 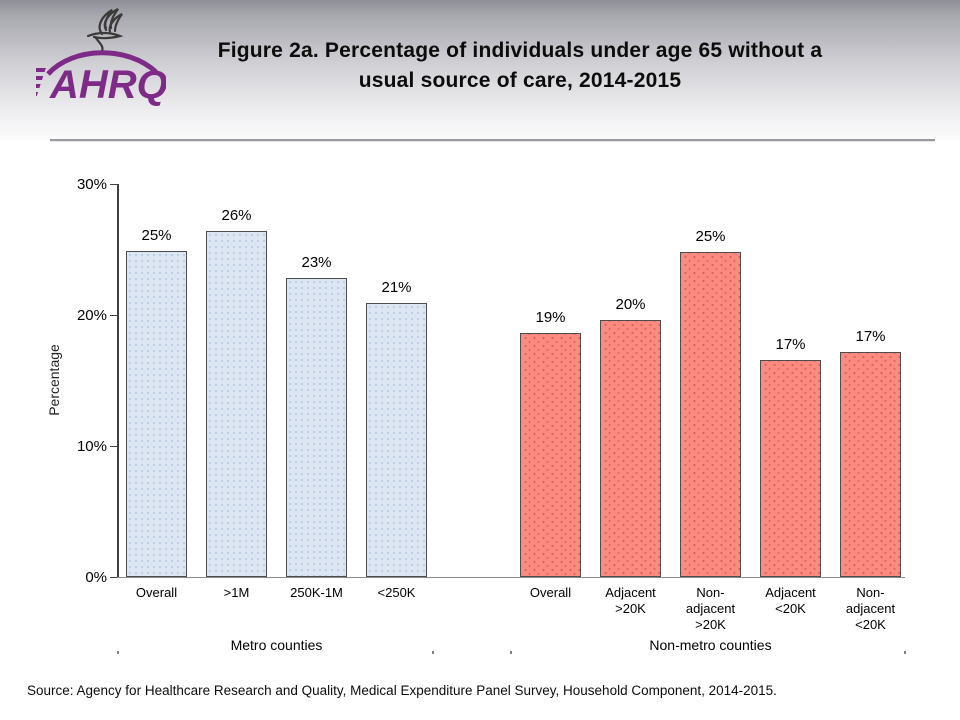 What do you see at coordinates (91, 315) in the screenshot?
I see `y-tick-label: 20%` at bounding box center [91, 315].